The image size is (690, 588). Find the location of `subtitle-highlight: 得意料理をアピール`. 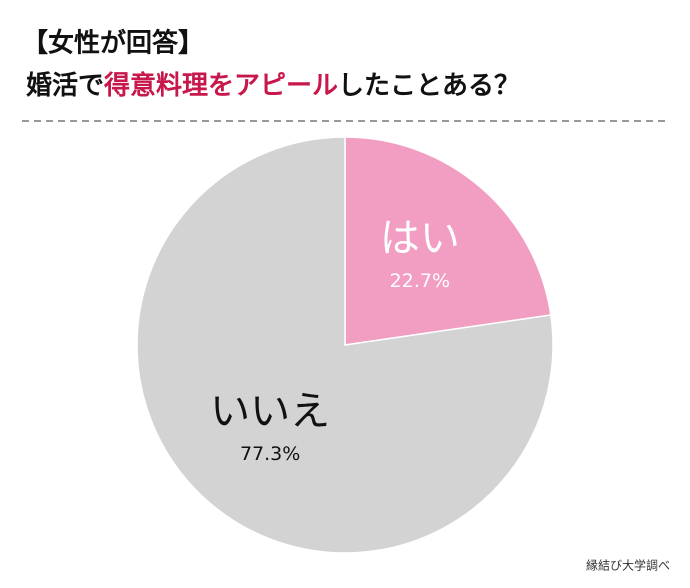

subtitle-highlight: 得意料理をアピール is located at coordinates (220, 85).